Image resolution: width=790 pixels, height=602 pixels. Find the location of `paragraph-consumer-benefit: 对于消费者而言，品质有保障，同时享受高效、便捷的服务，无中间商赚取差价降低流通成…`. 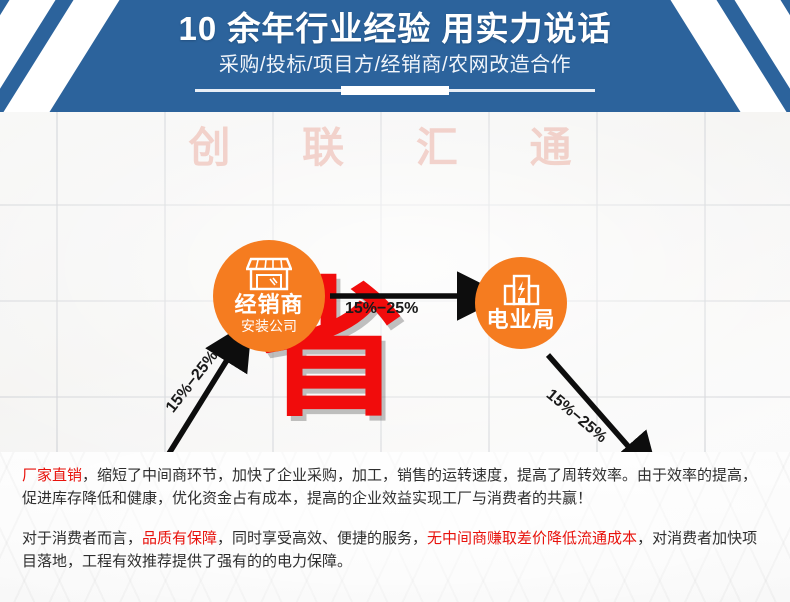

paragraph-consumer-benefit: 对于消费者而言，品质有保障，同时享受高效、便捷的服务，无中间商赚取差价降低流通成… is located at coordinates (395, 542).